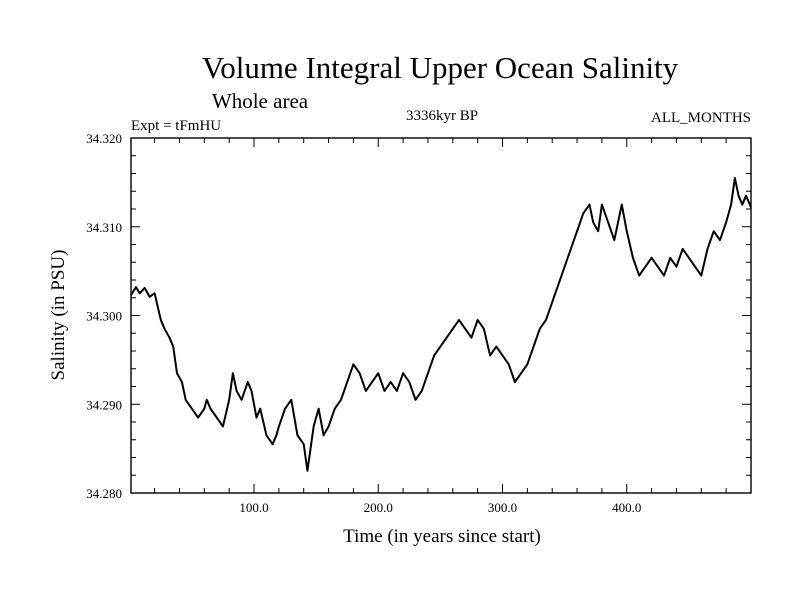 Image resolution: width=800 pixels, height=600 pixels. Describe the element at coordinates (442, 536) in the screenshot. I see `x-axis-title: Time (in years since start)` at that location.